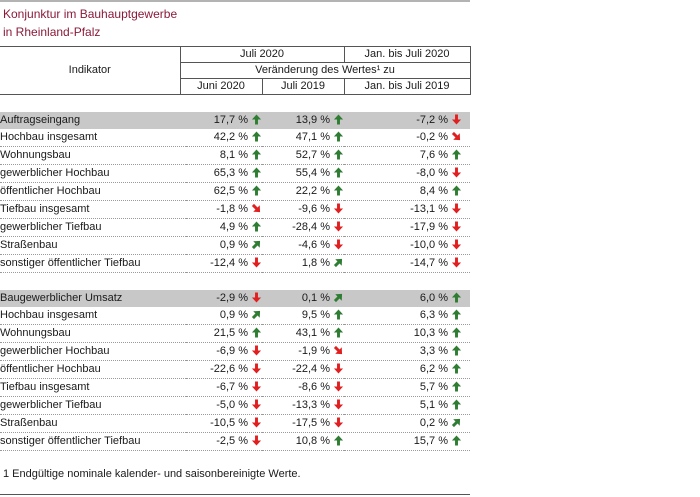  I want to click on value-cell: 47,1 %, so click(303, 138).